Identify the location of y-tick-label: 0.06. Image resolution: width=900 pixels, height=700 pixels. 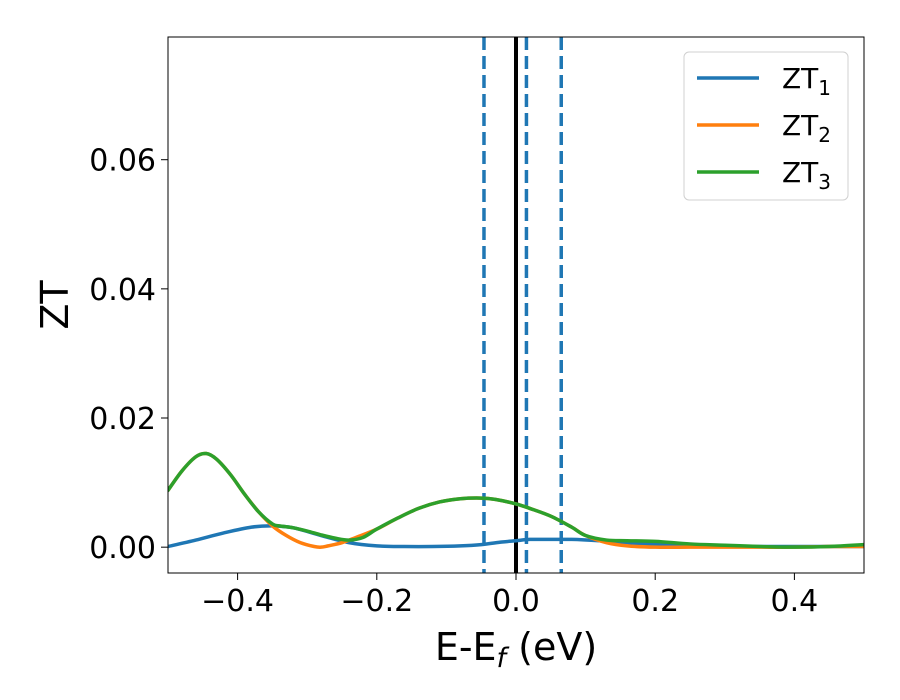
(122, 161).